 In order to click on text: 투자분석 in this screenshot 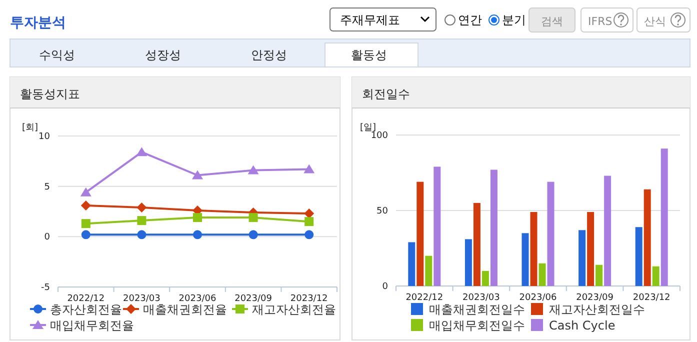, I will do `click(38, 23)`.